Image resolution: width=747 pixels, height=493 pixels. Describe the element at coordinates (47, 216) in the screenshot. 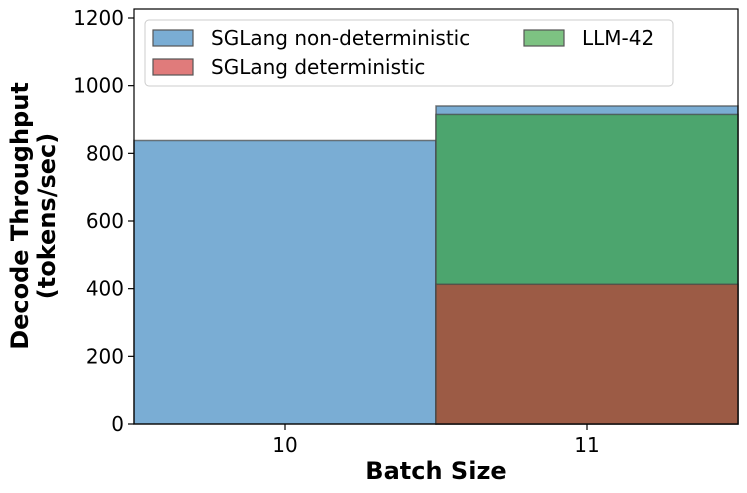

I see `y-axis-label-line-2: (tokens/sec)` at that location.